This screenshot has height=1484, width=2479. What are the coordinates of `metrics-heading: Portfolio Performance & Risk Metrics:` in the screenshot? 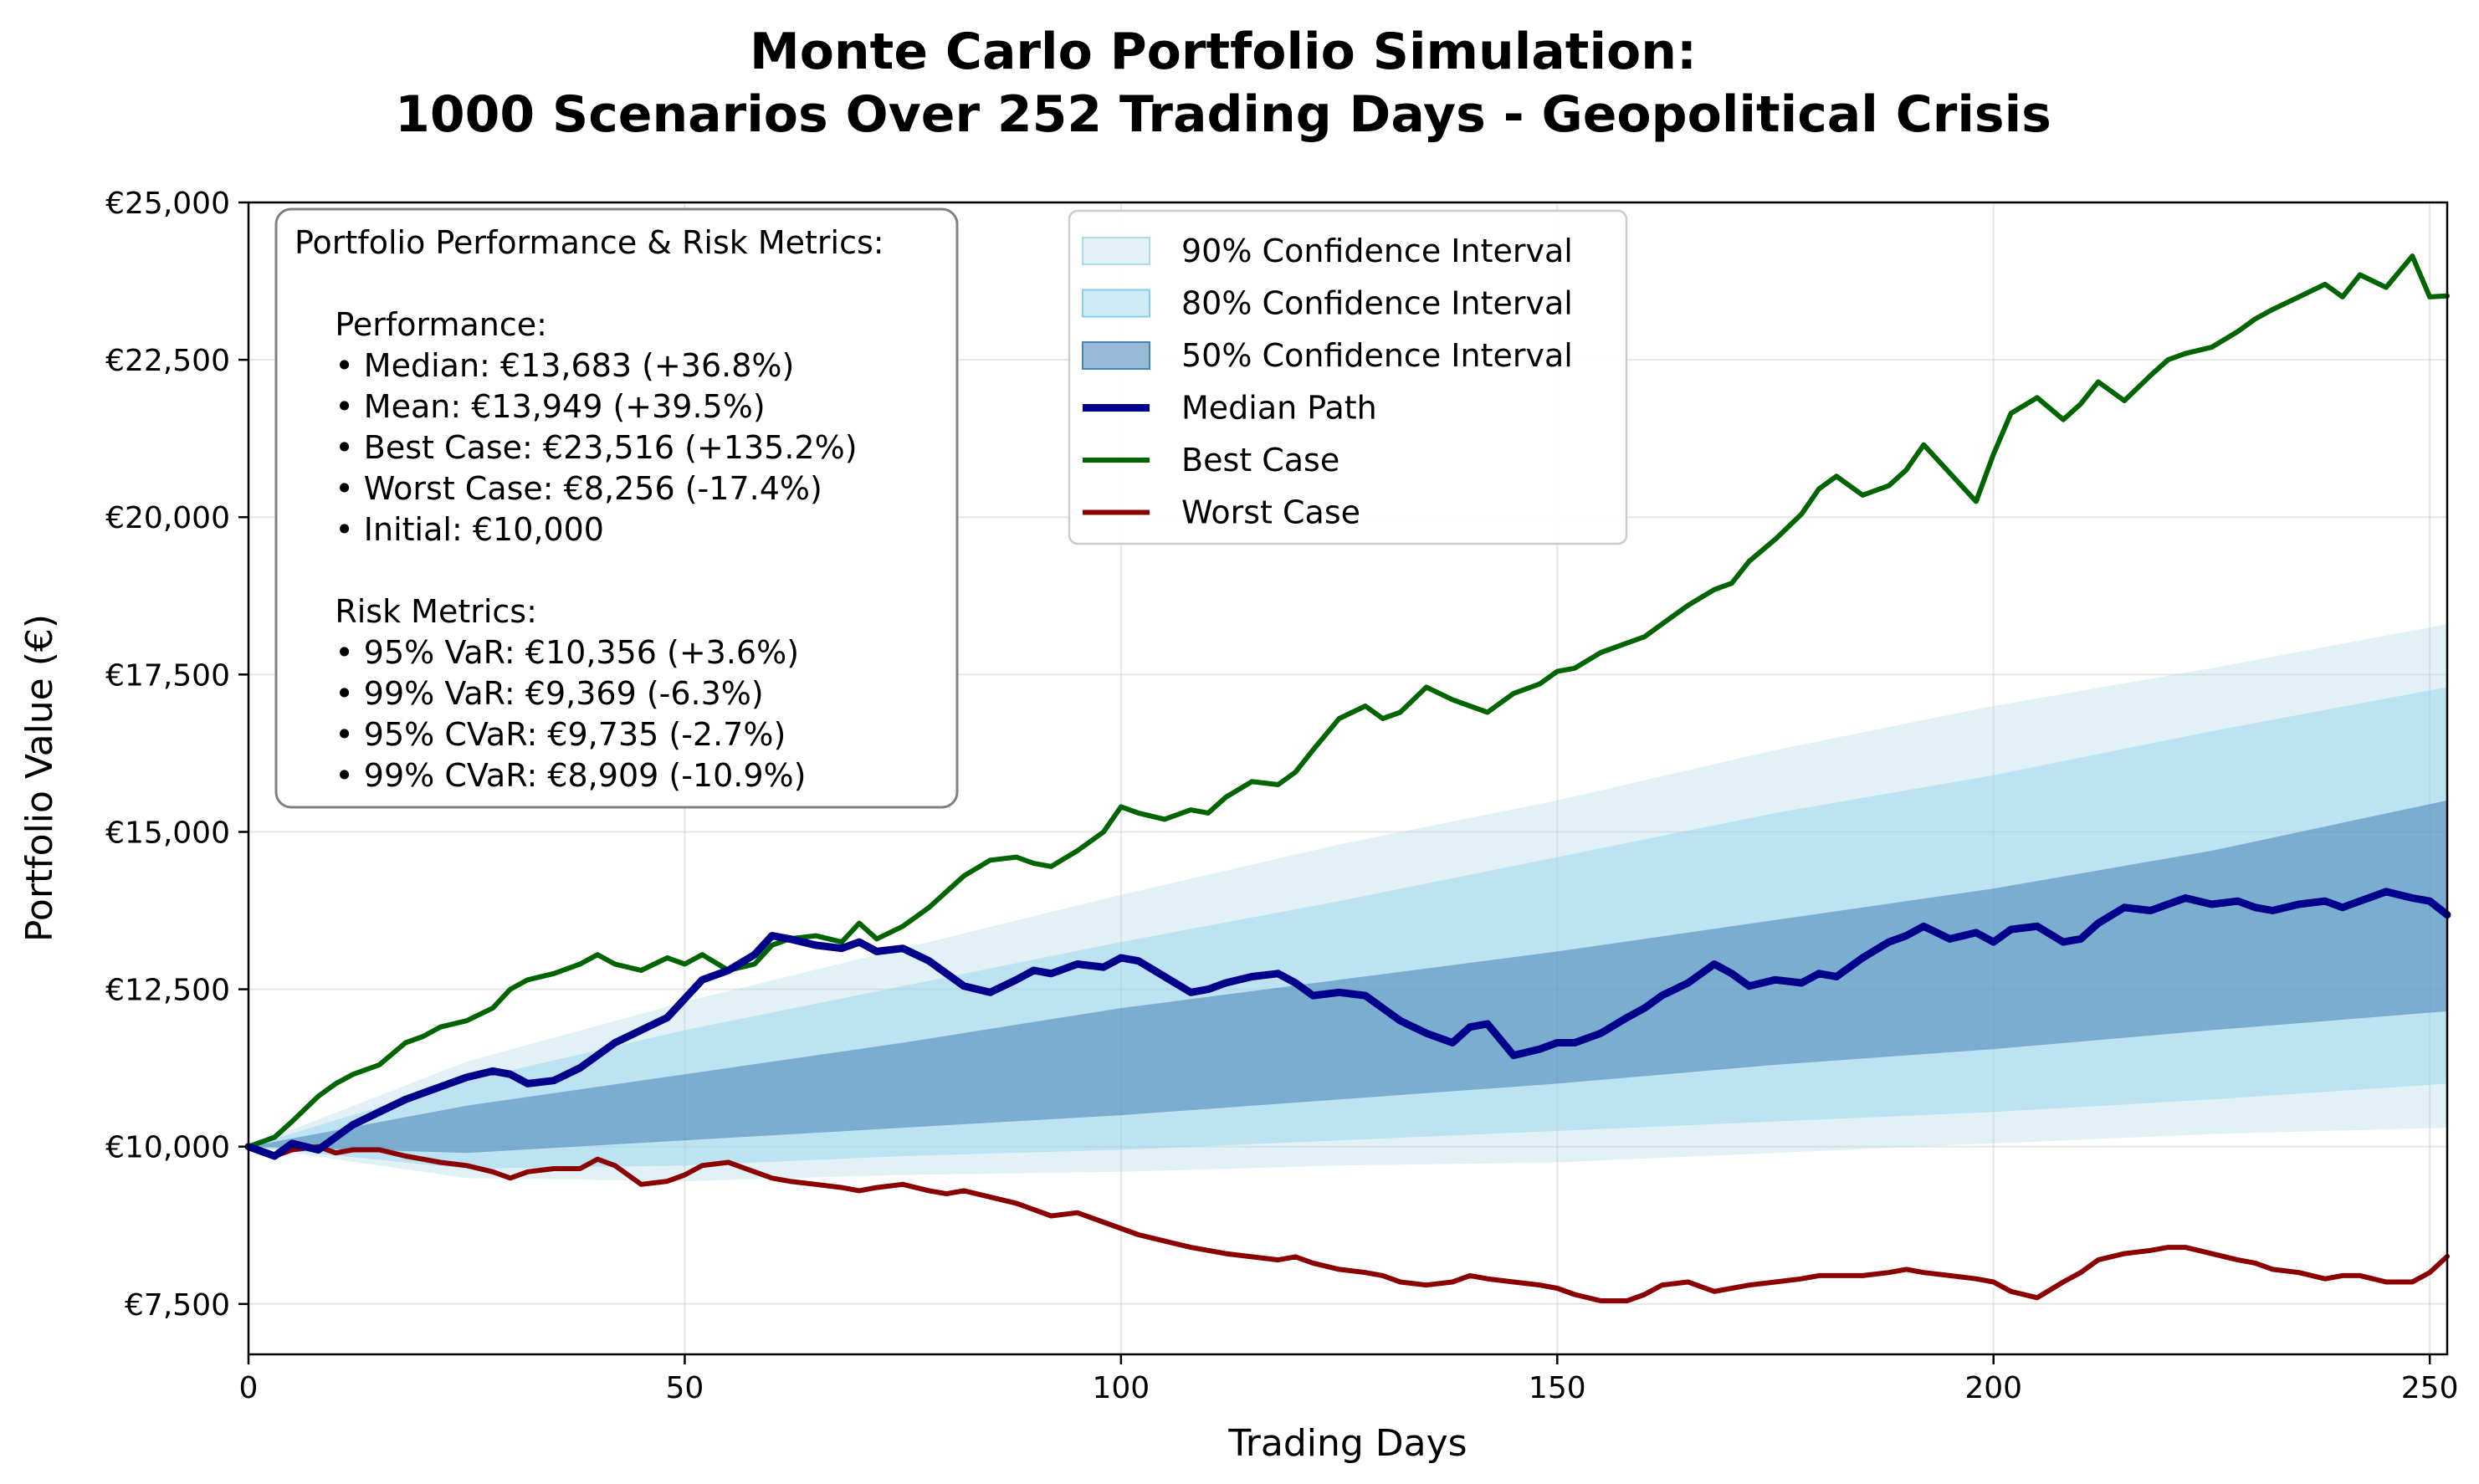 It's located at (589, 242).